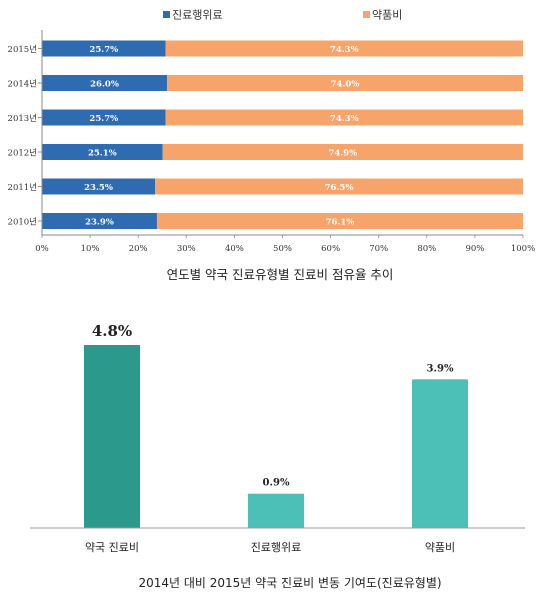 This screenshot has height=601, width=539. What do you see at coordinates (440, 368) in the screenshot?
I see `bar2-value-label-3: 3.9%` at bounding box center [440, 368].